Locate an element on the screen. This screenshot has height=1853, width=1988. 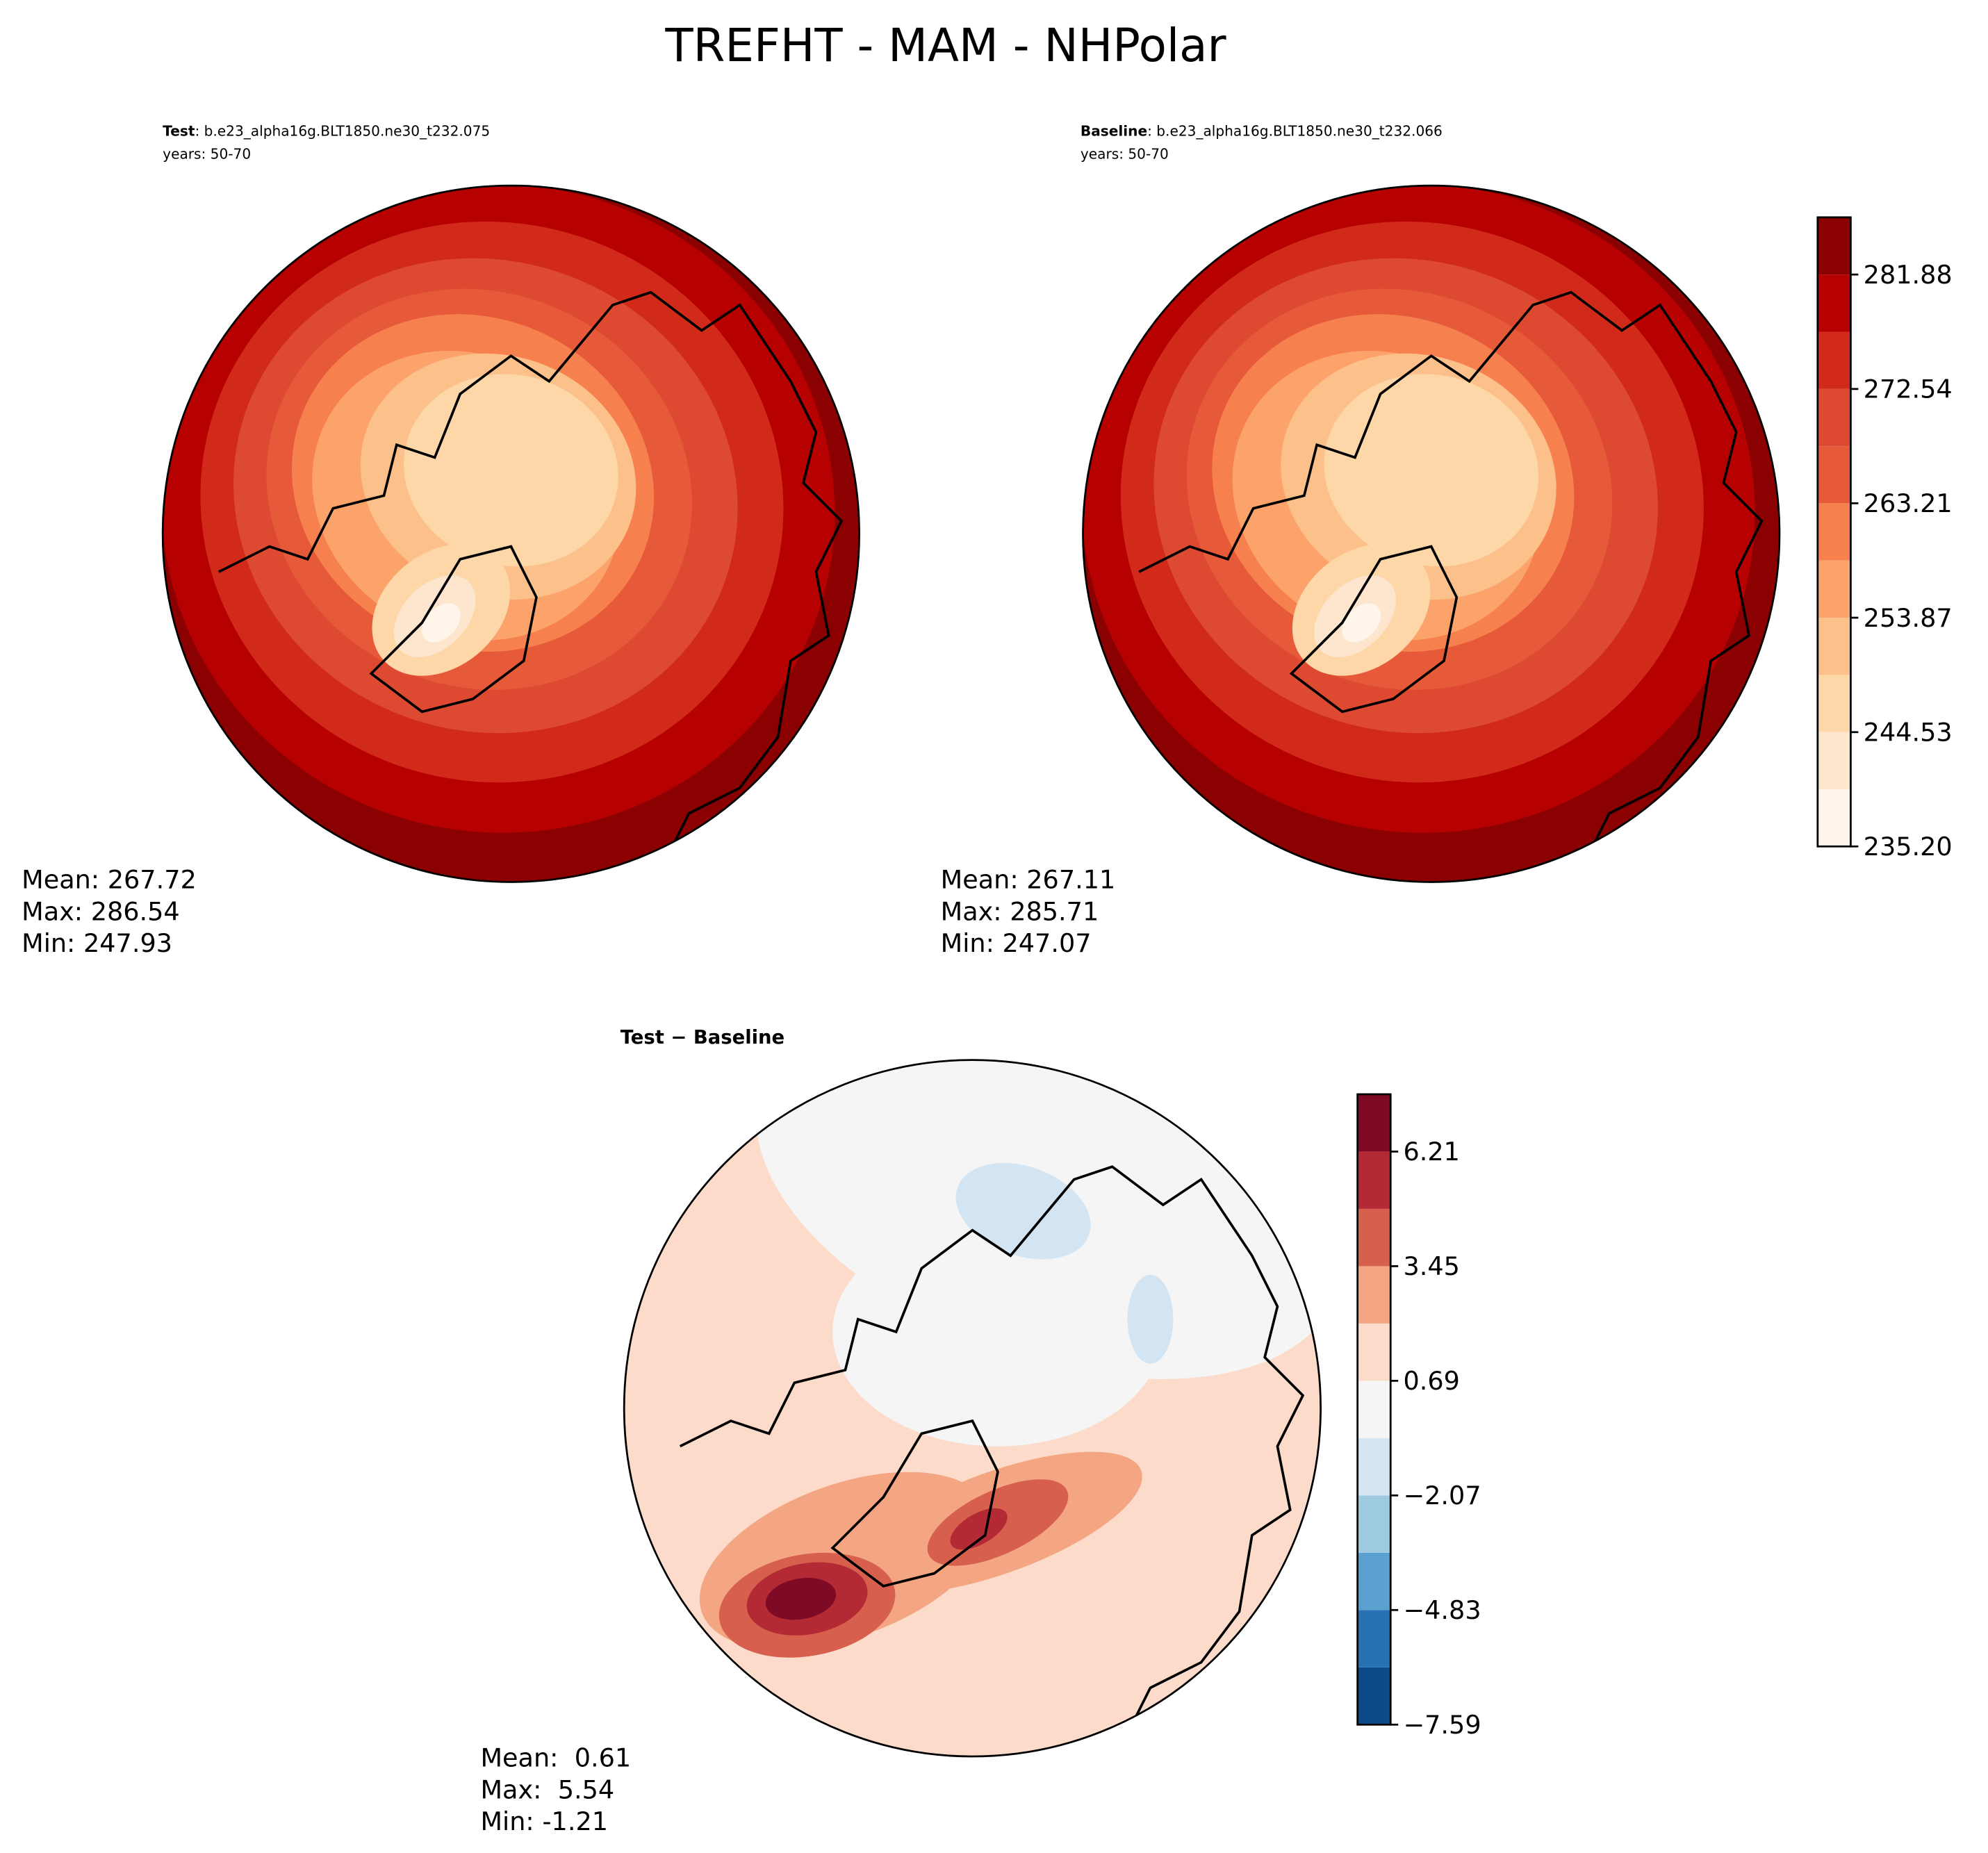
panel-stat: Min: 247.07 is located at coordinates (1016, 943).